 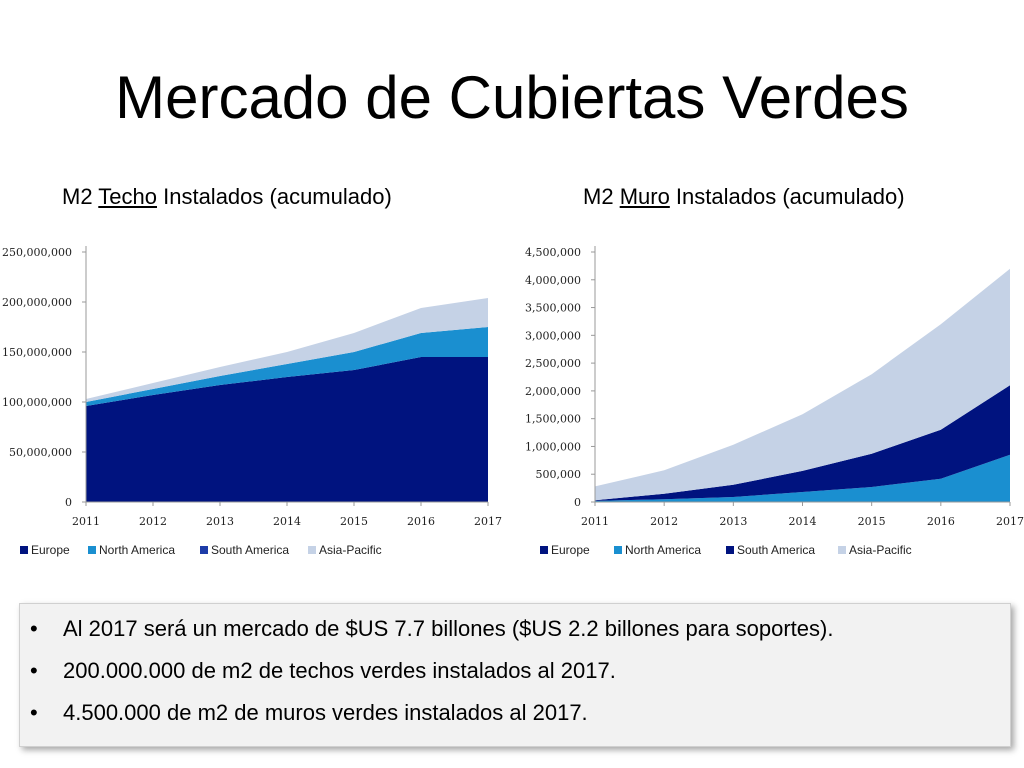 What do you see at coordinates (570, 550) in the screenshot?
I see `wall-legend-label: Europe` at bounding box center [570, 550].